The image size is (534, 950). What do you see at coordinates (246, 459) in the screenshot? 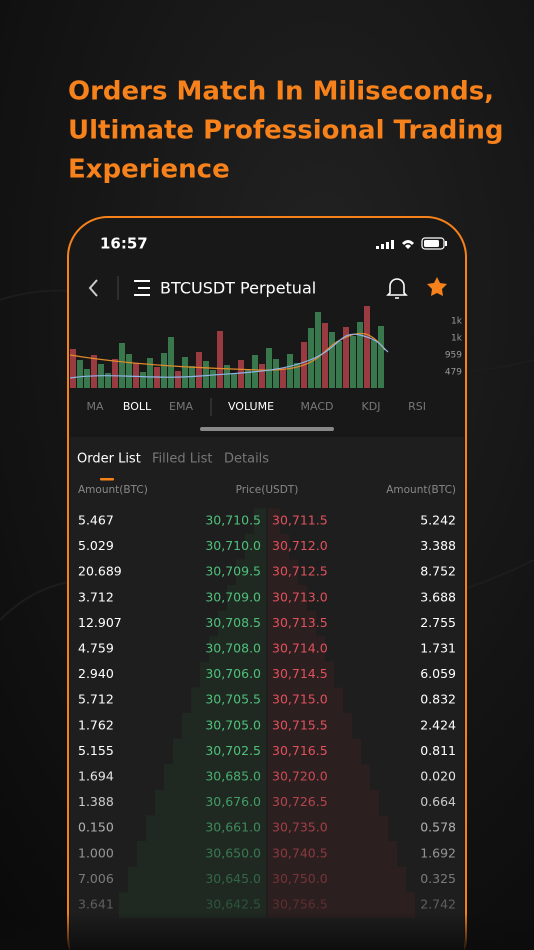
I see `tab: Details` at bounding box center [246, 459].